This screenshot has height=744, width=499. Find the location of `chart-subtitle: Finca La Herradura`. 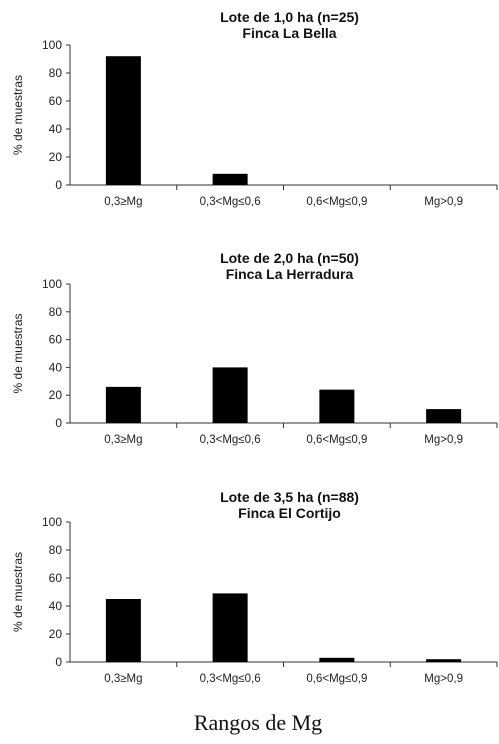

chart-subtitle: Finca La Herradura is located at coordinates (290, 274).